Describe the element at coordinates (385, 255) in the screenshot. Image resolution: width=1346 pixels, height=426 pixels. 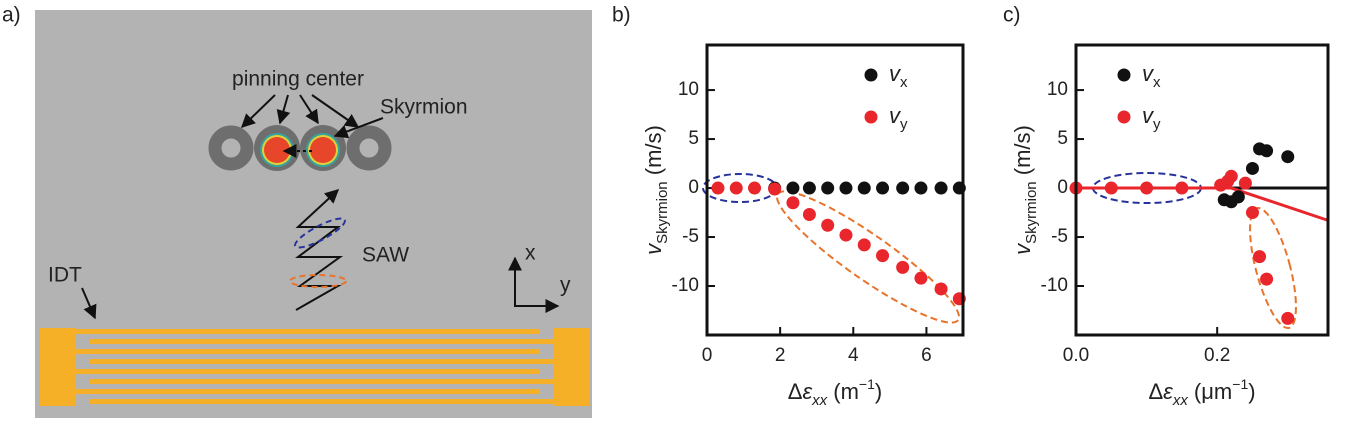
I see `saw-label: SAW` at that location.